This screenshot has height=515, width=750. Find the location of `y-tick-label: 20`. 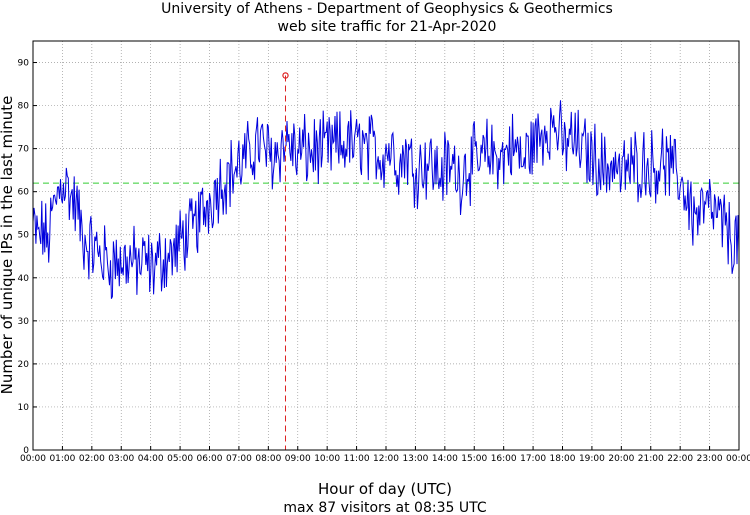

y-tick-label: 20 is located at coordinates (24, 365).